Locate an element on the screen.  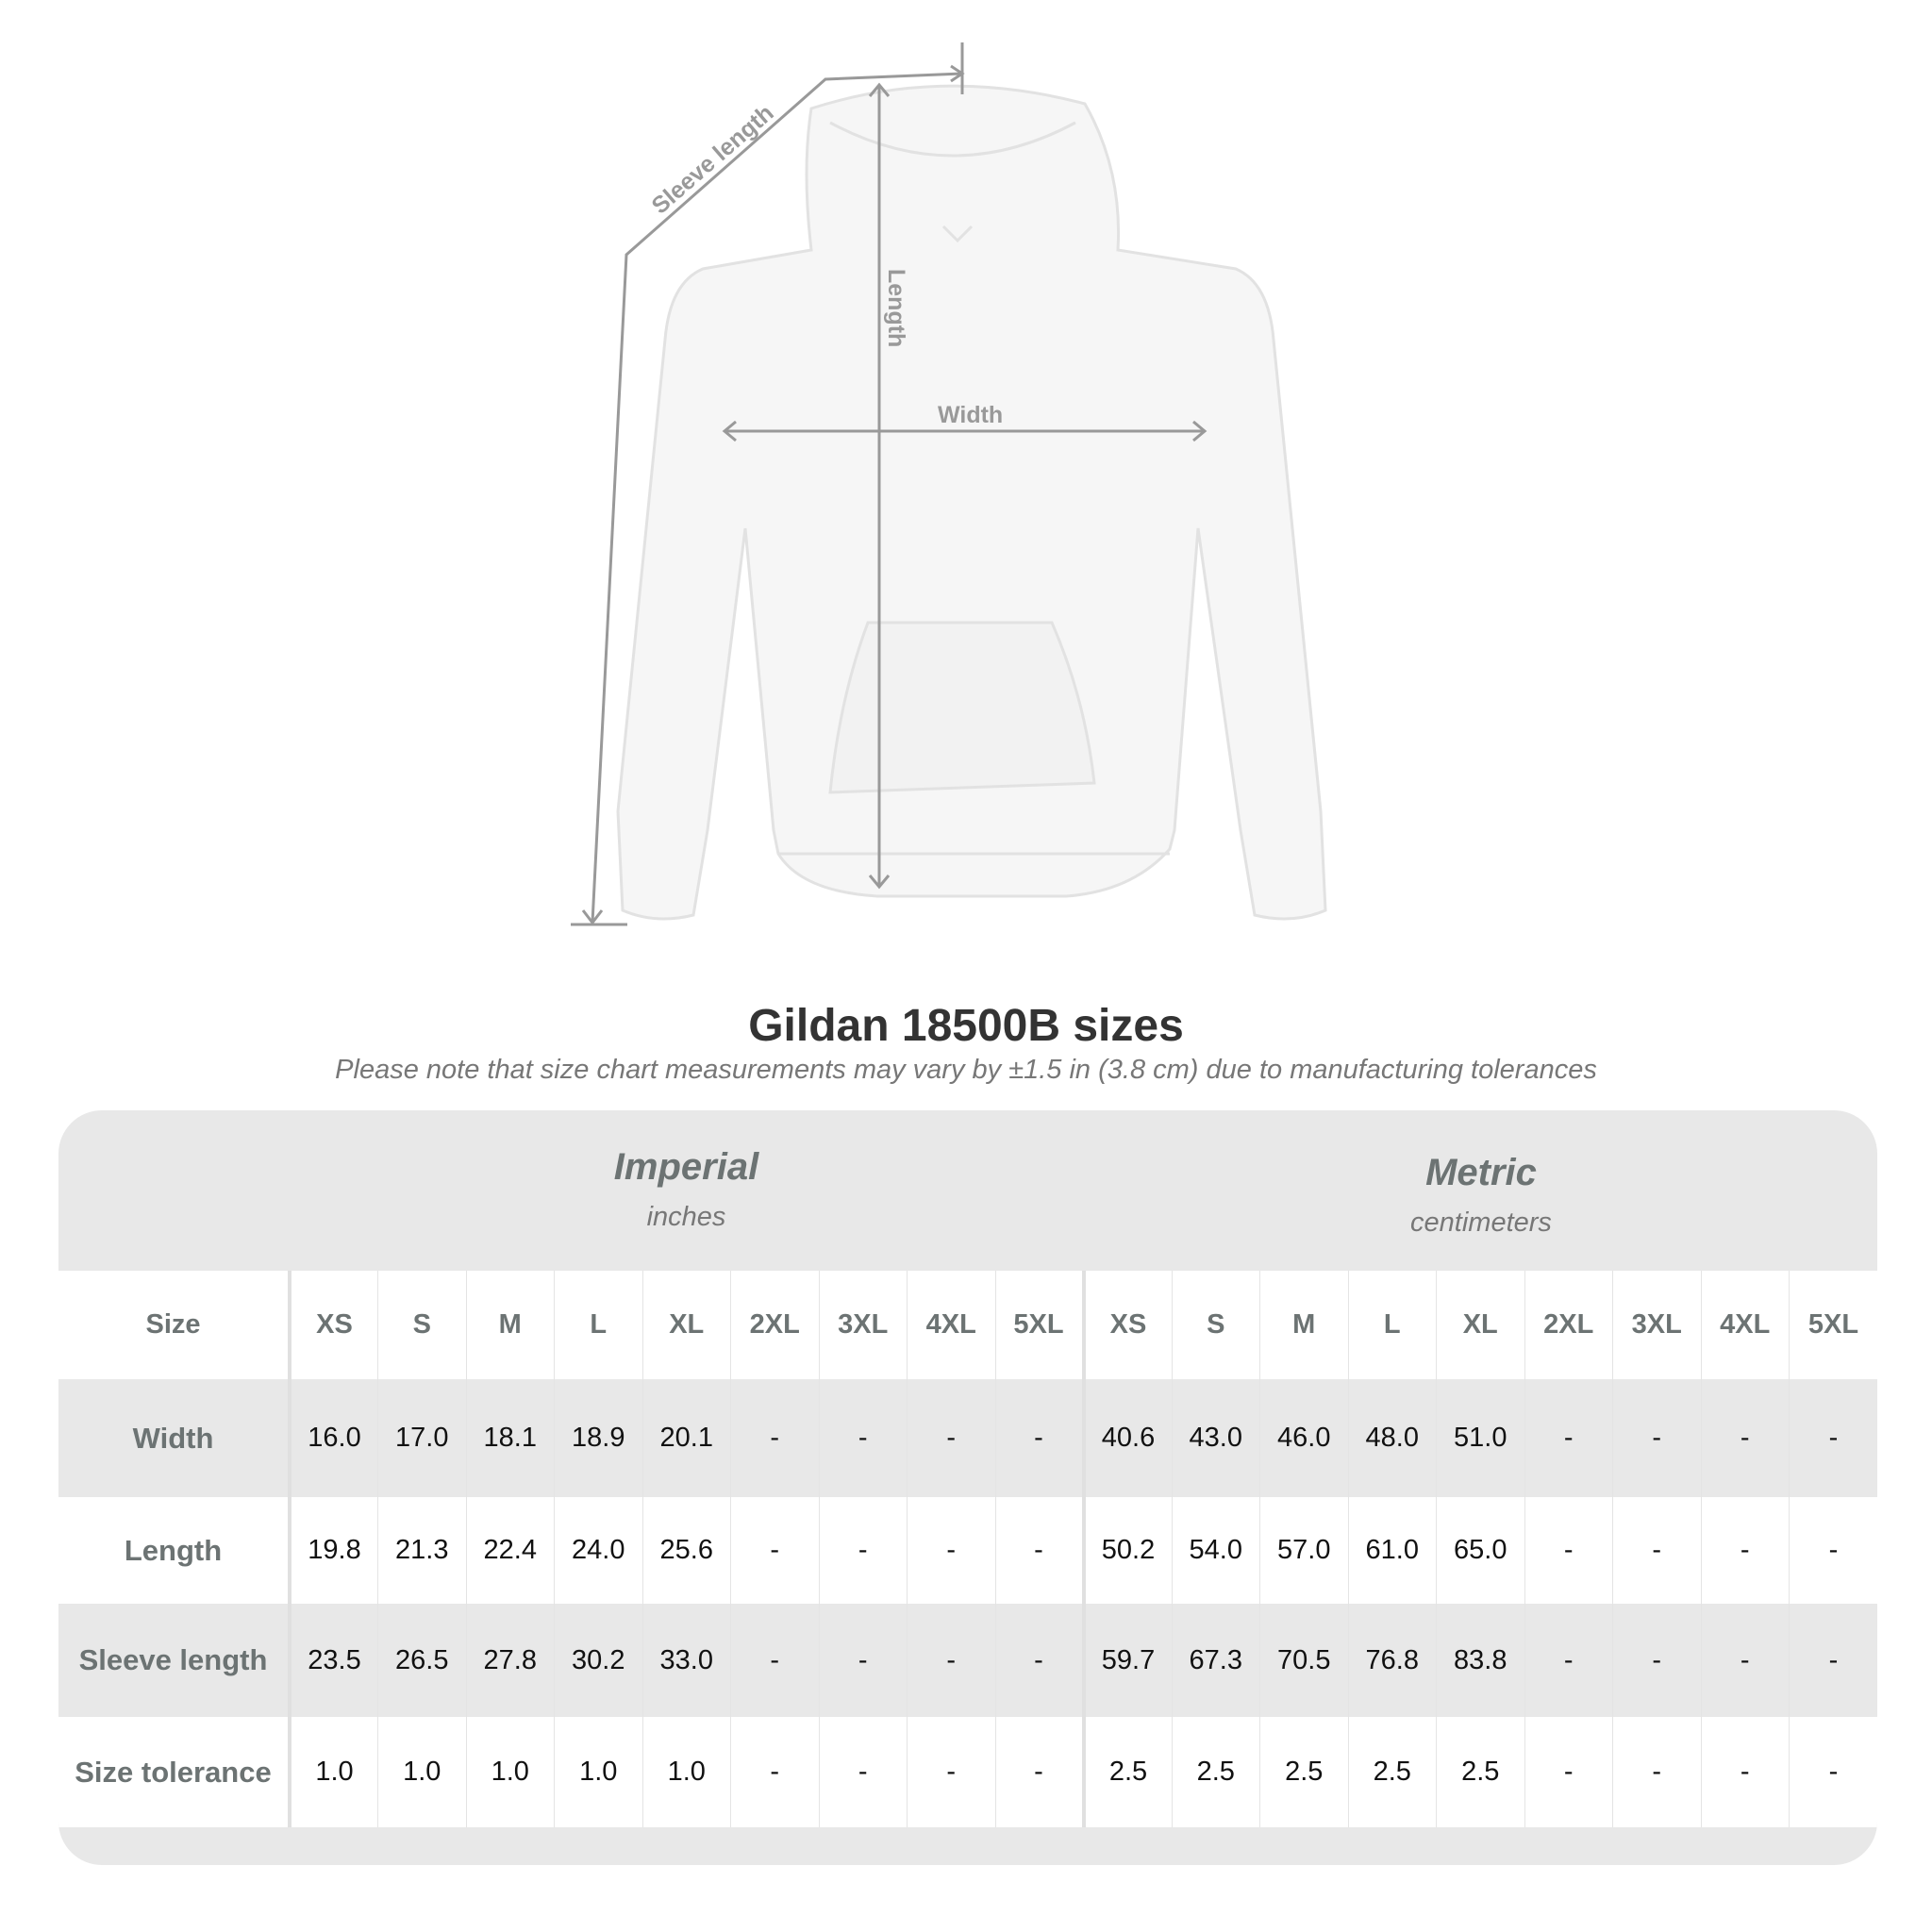
imperial-value-cell: 27.8 is located at coordinates (510, 1660).